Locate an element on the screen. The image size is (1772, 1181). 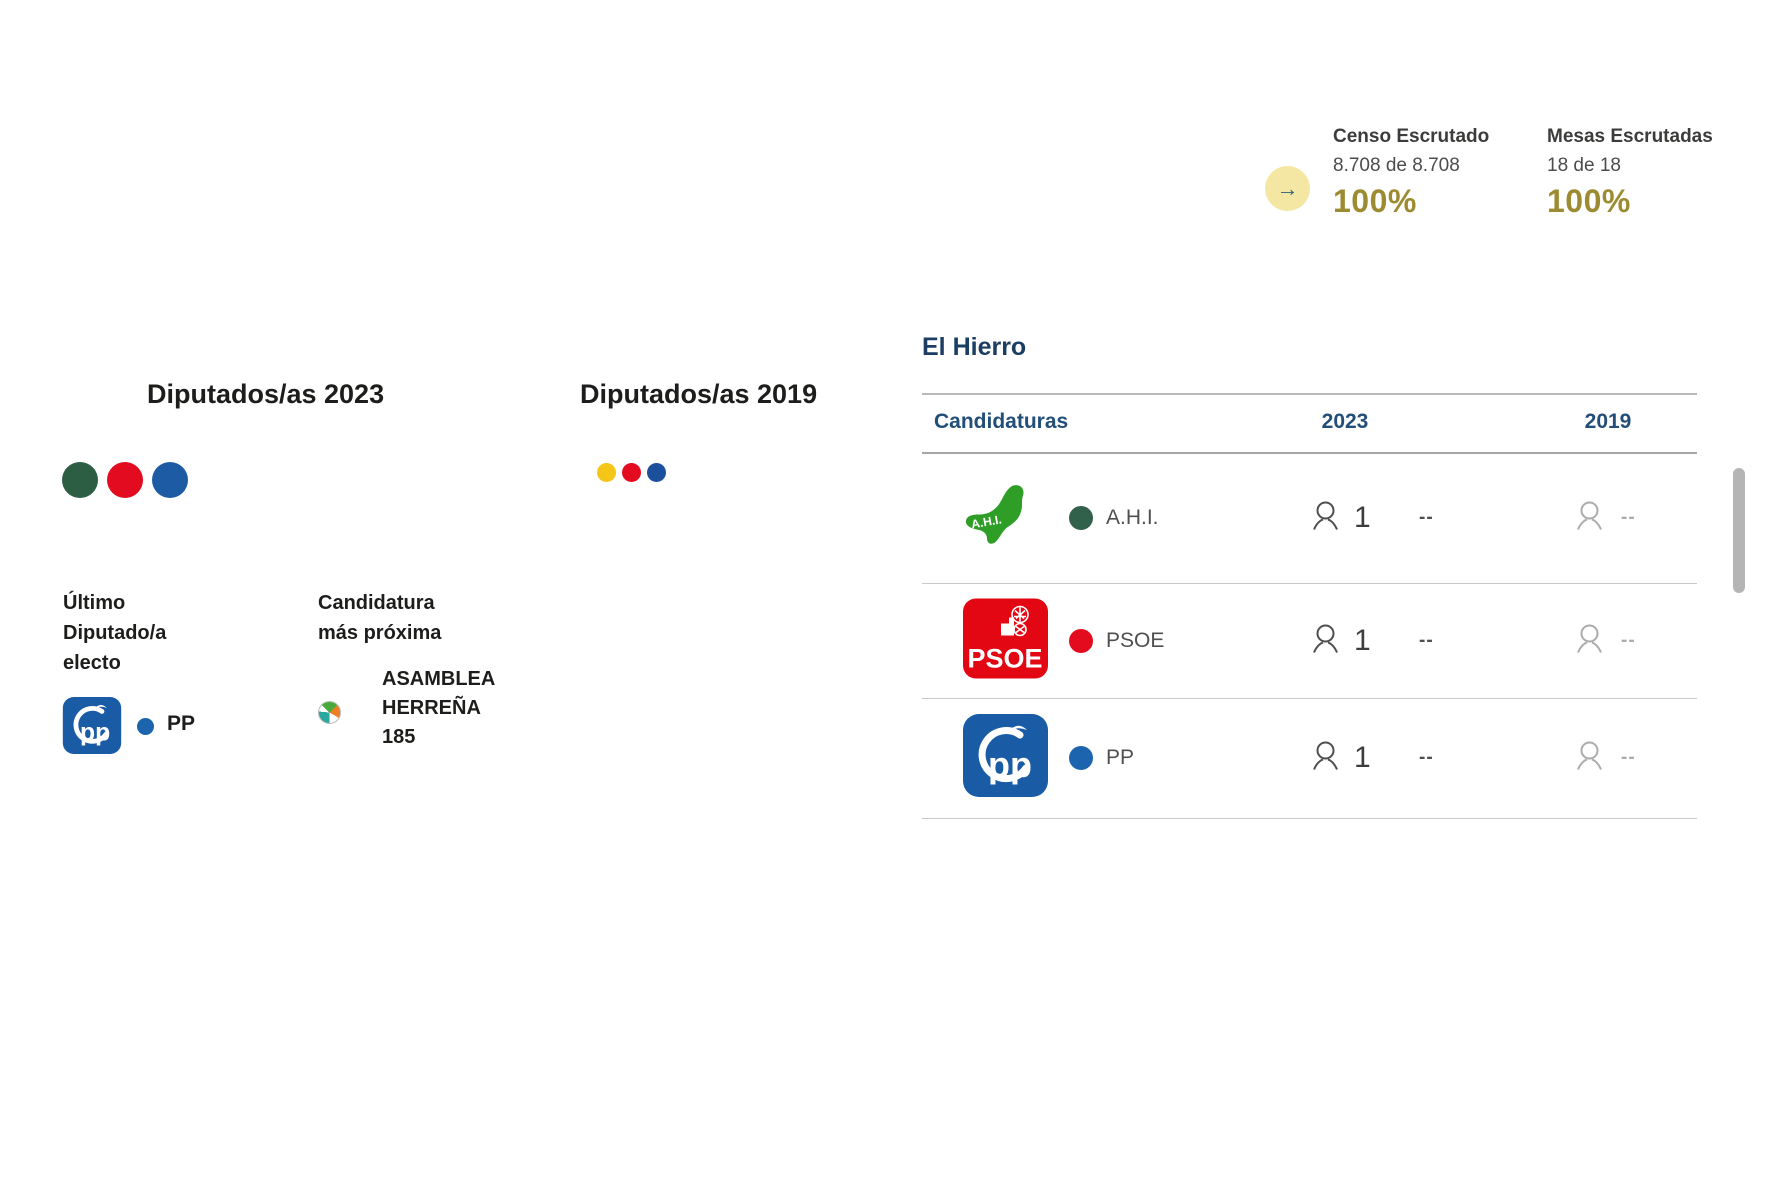
party-label: PP is located at coordinates (1120, 757).